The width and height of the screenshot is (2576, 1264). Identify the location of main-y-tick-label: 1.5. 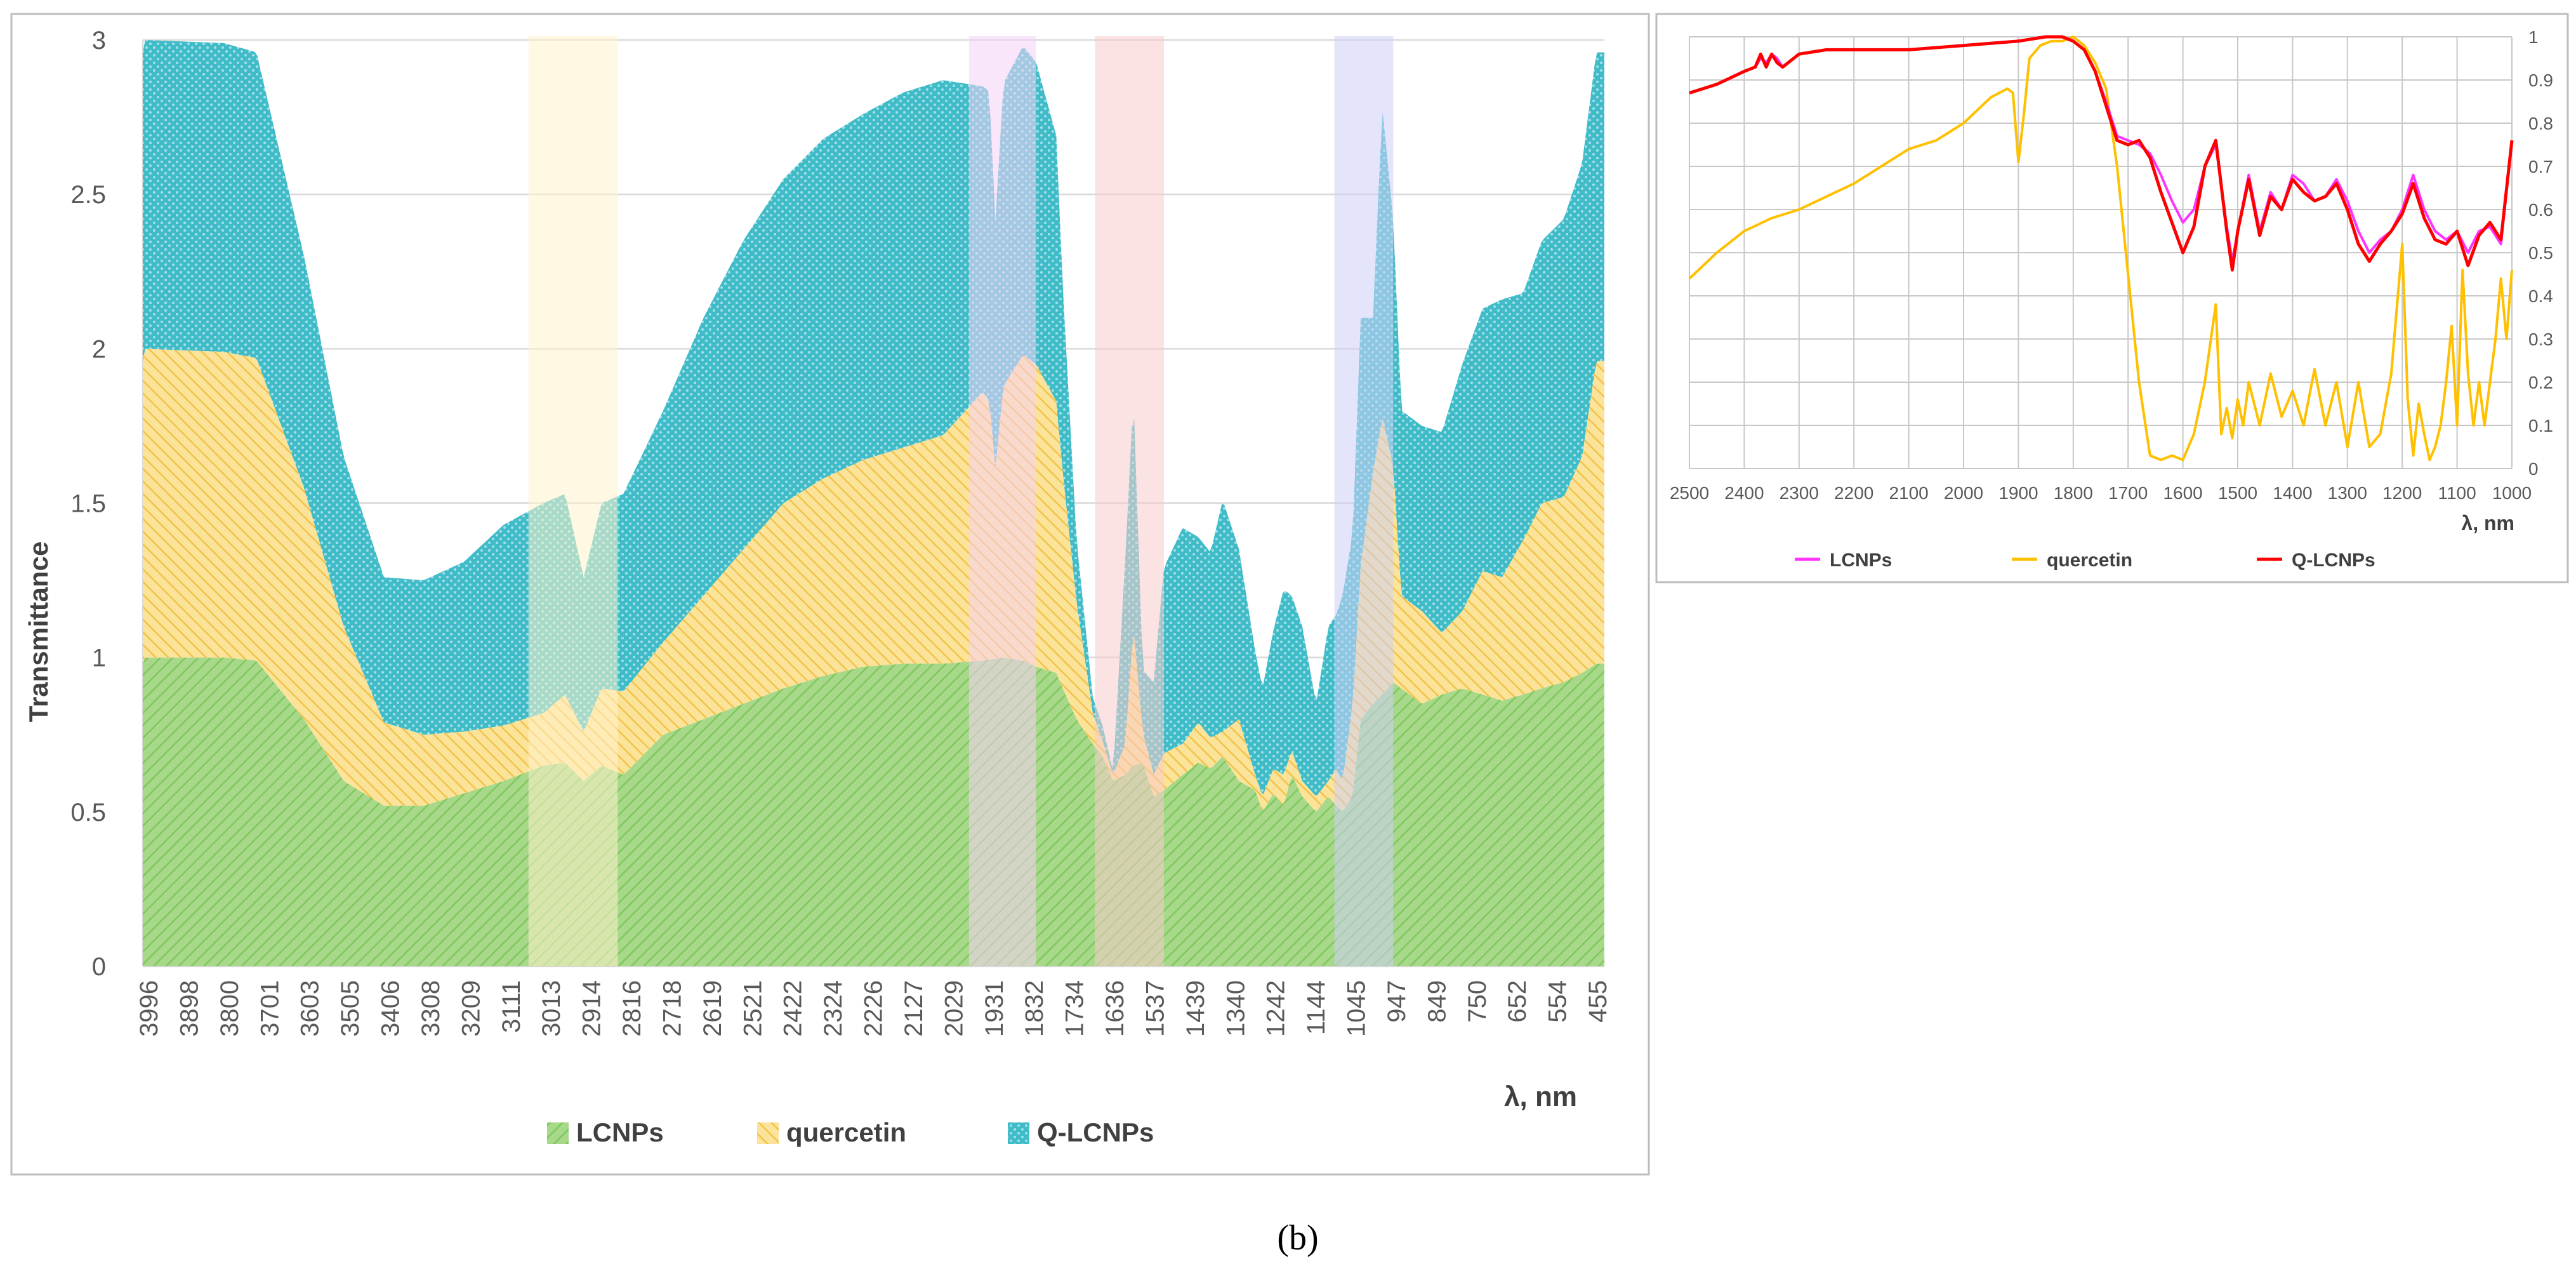
(88, 504).